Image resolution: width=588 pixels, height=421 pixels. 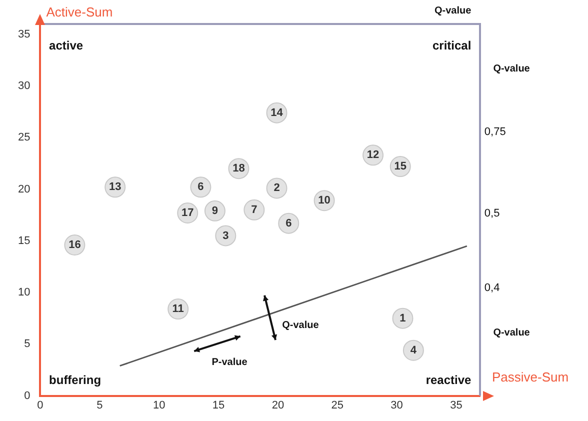 I want to click on annotation: 4, so click(x=414, y=350).